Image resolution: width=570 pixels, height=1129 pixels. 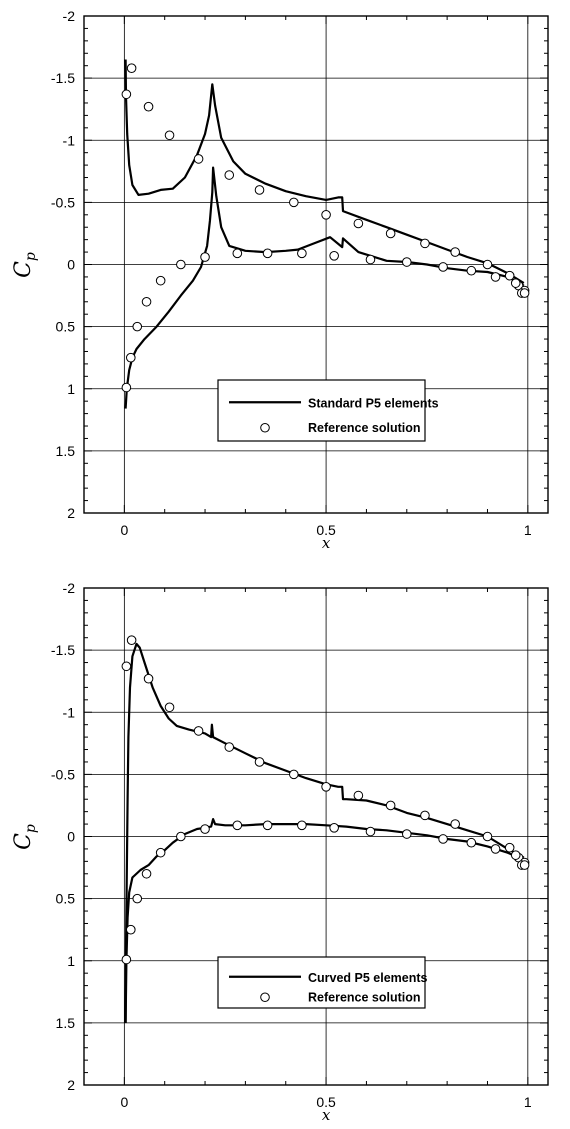 I want to click on y-tick-label: 0.5, so click(x=66, y=327).